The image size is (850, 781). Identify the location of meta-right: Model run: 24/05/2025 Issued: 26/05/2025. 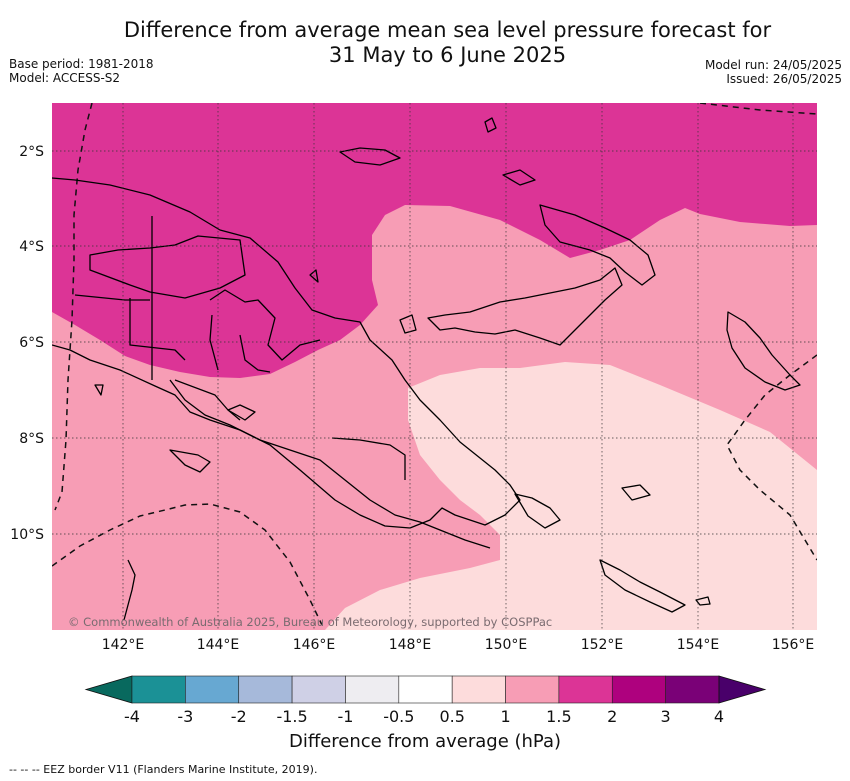
(773, 72).